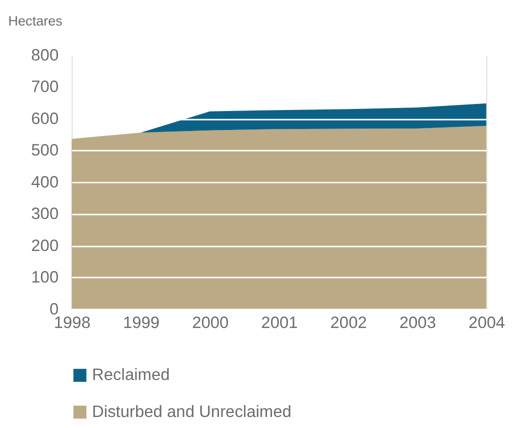 Image resolution: width=526 pixels, height=428 pixels. What do you see at coordinates (279, 323) in the screenshot?
I see `x-tick-label: 2001` at bounding box center [279, 323].